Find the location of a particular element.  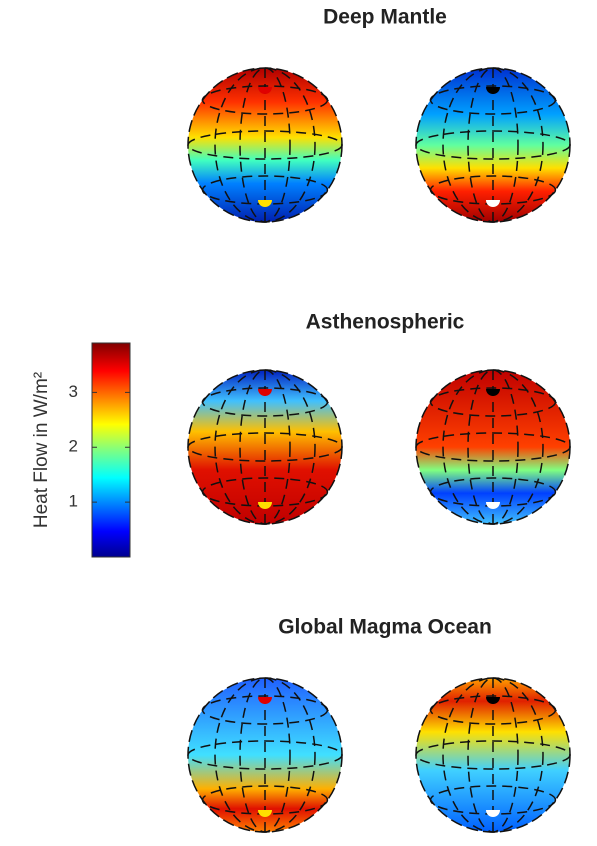

tick-label: 2 is located at coordinates (73, 446).